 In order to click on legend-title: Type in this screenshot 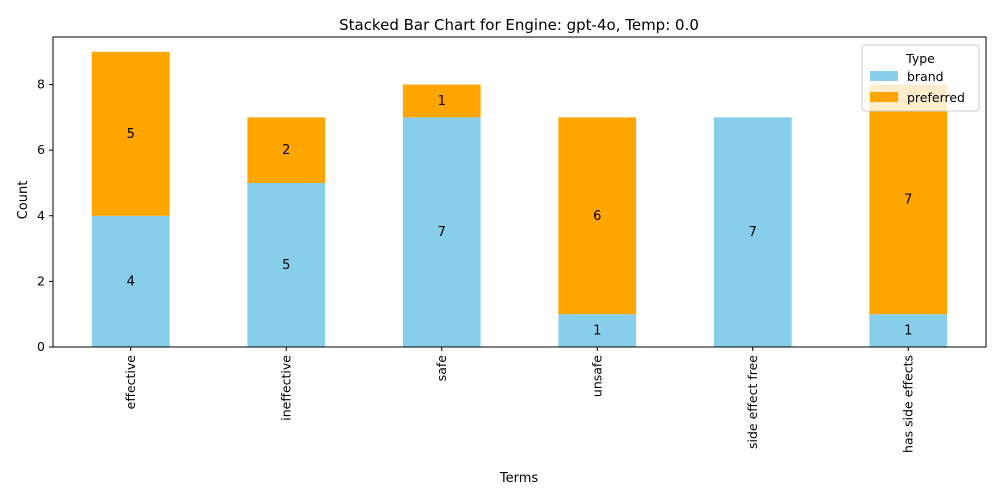, I will do `click(920, 58)`.